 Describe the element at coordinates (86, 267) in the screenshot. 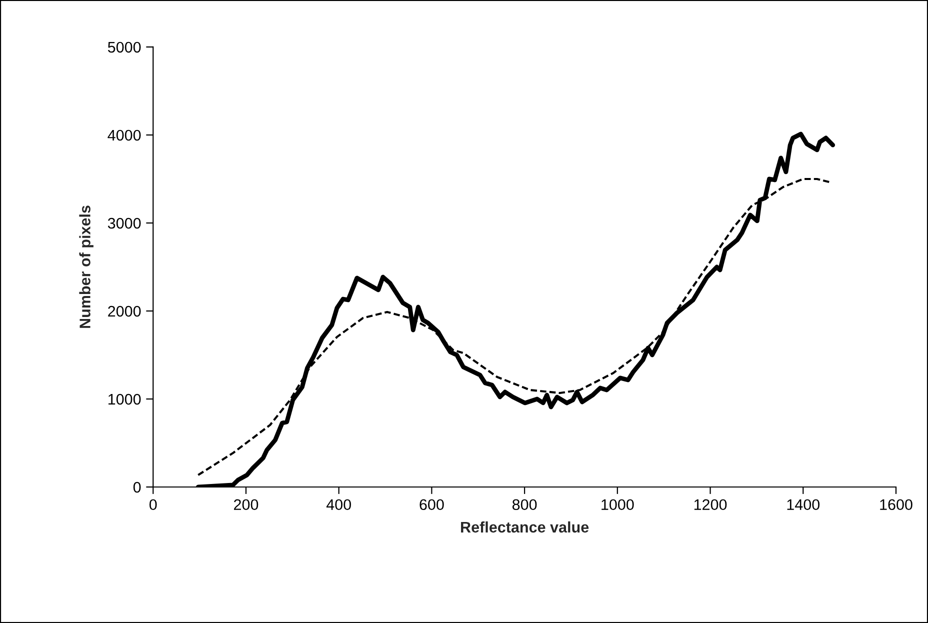

I see `y-axis-title: Number of pixels` at that location.